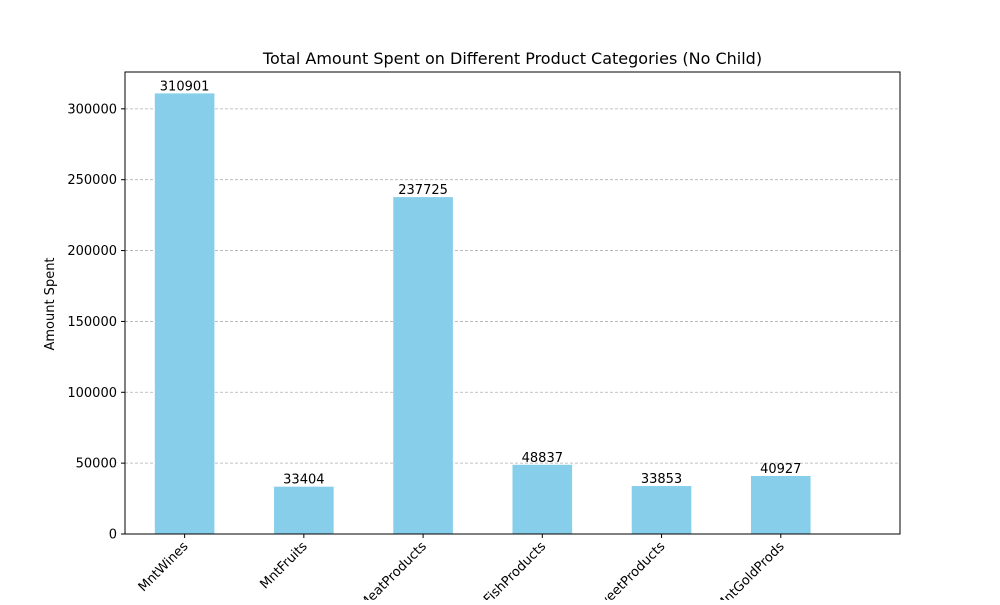 The image size is (1000, 605). I want to click on x-tick-label: MntGoldProds, so click(750, 569).